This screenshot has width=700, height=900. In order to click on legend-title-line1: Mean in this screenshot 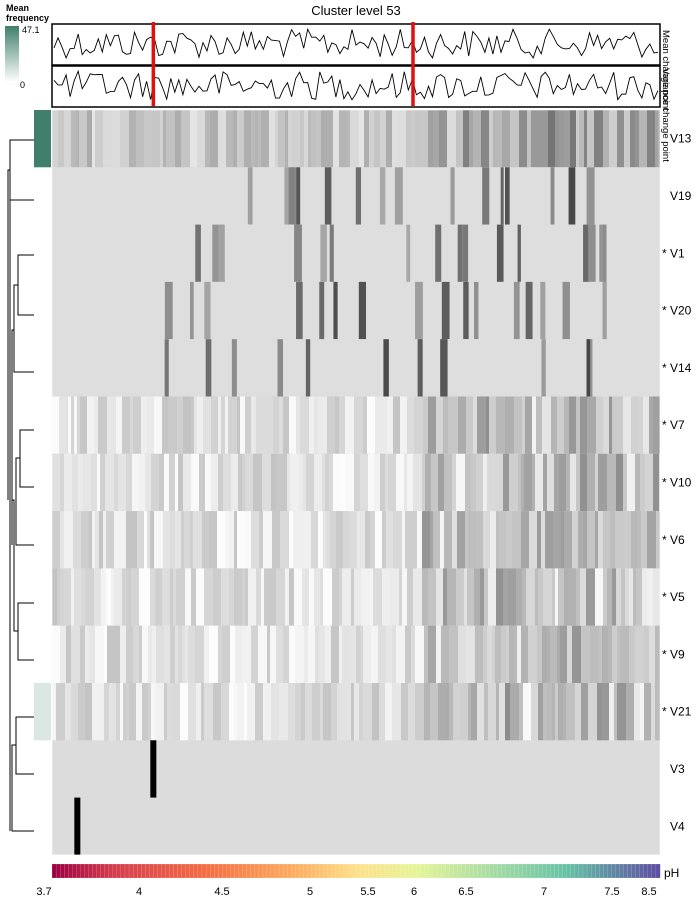, I will do `click(17, 8)`.